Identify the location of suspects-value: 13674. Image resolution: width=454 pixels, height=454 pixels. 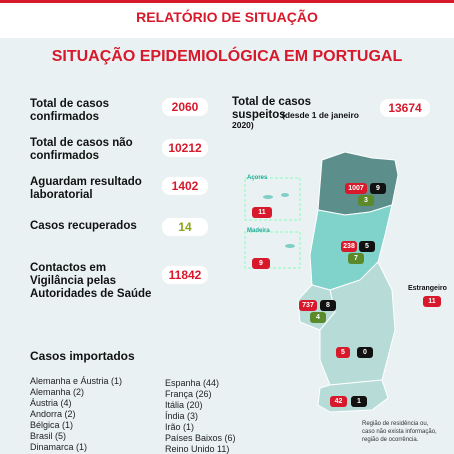
(405, 108).